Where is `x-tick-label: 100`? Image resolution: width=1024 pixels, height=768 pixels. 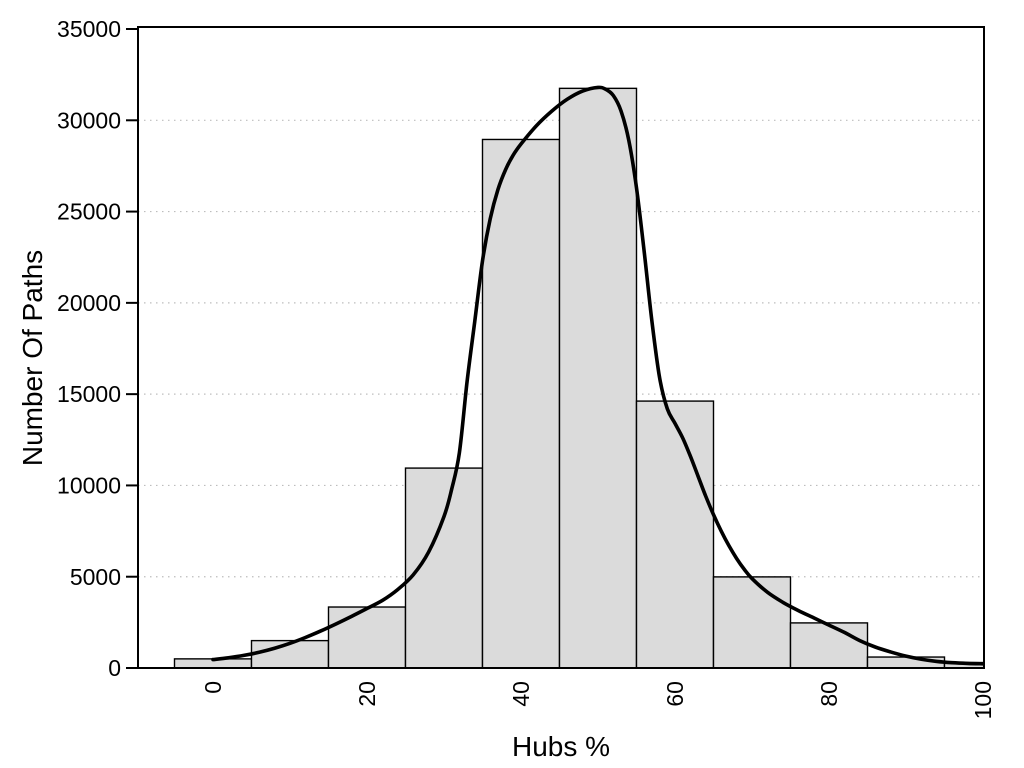
x-tick-label: 100 is located at coordinates (983, 700).